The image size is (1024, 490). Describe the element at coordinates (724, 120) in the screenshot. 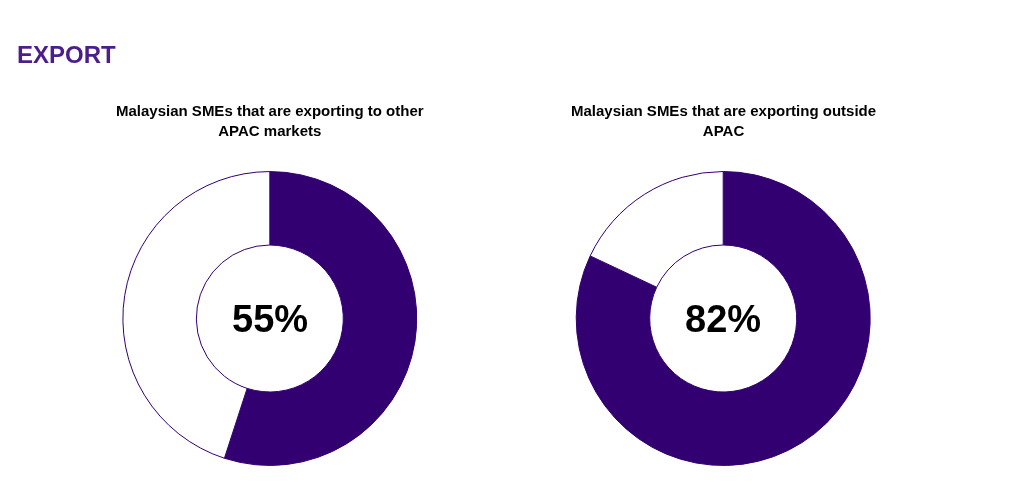

I see `chart-title: Malaysian SMEs that are exporting outside APAC` at that location.